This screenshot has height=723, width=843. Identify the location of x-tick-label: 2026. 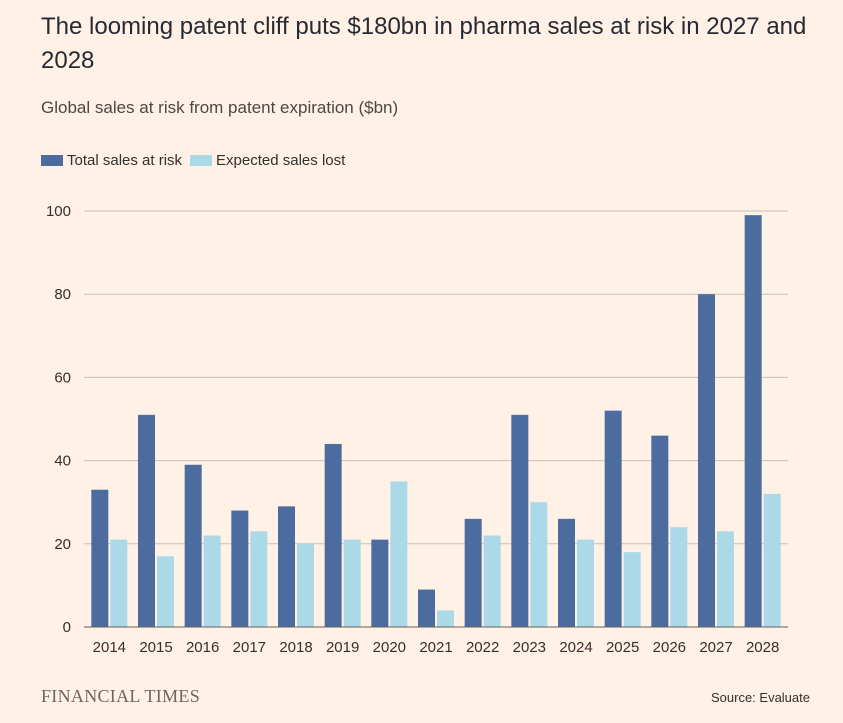
(669, 647).